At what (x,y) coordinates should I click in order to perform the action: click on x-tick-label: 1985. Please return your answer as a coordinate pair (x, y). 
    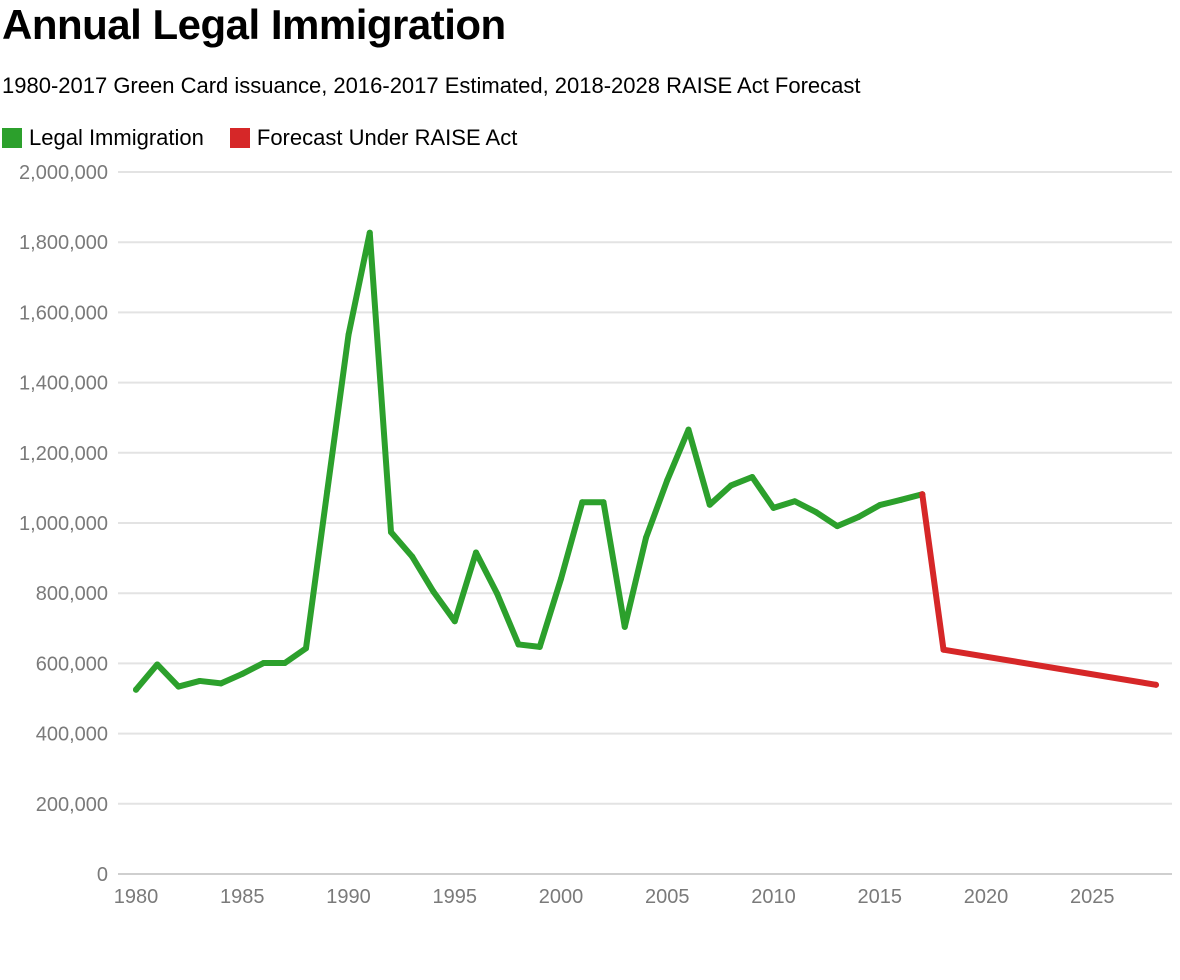
    Looking at the image, I should click on (242, 897).